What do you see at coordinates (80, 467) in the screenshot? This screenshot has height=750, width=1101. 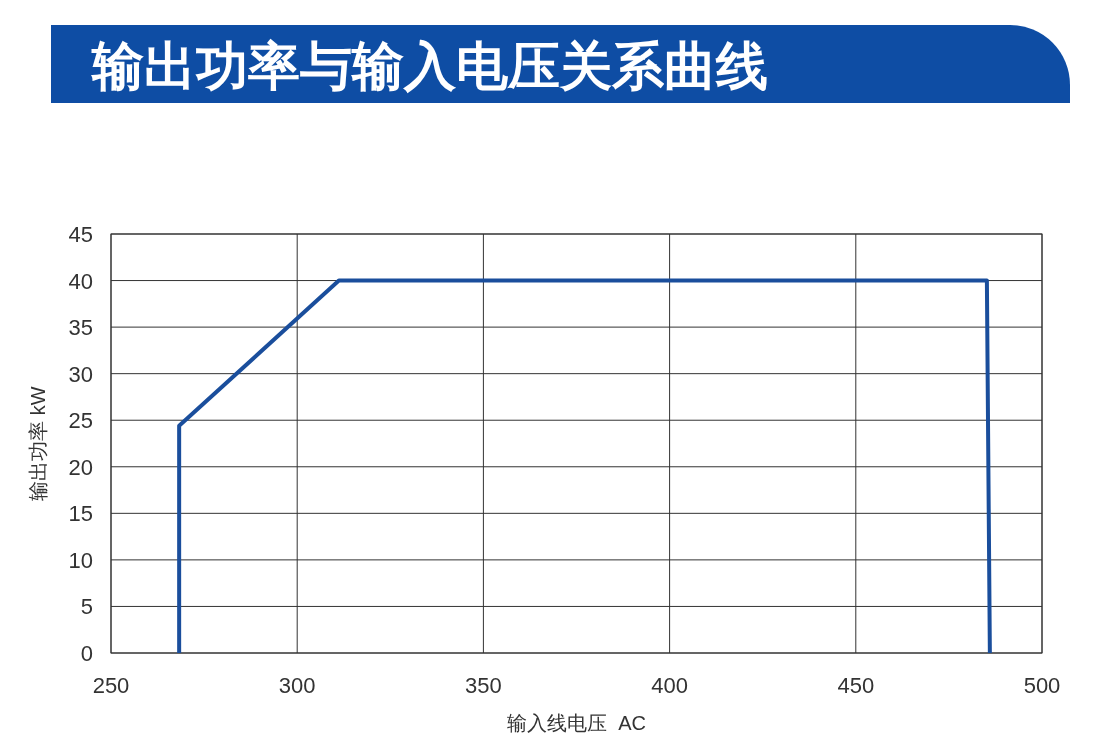 I see `y-tick-label: 20` at bounding box center [80, 467].